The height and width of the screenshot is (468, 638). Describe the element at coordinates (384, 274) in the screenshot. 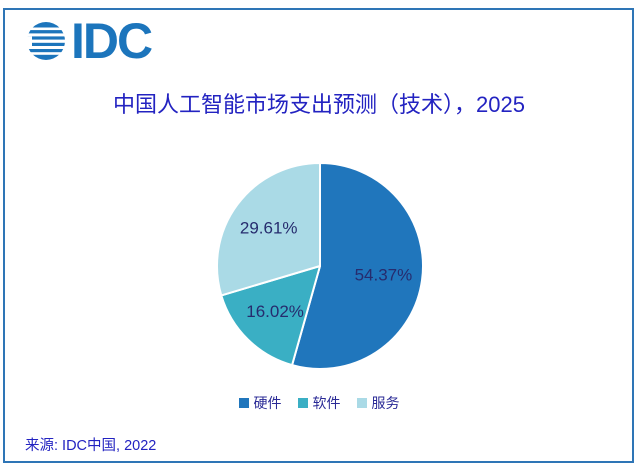

I see `pie-label-0: 54.37%` at that location.